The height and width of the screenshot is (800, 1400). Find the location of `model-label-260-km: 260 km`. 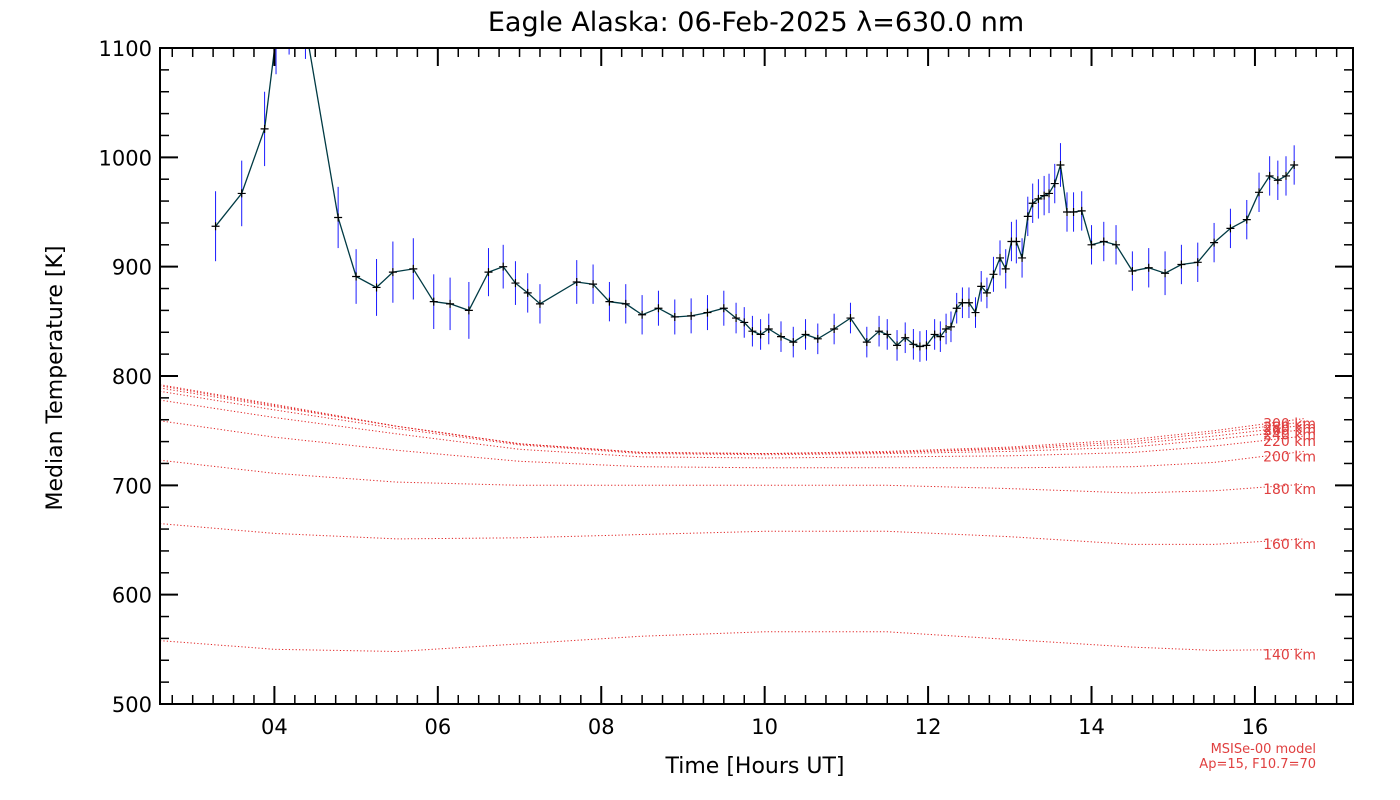

model-label-260-km: 260 km is located at coordinates (1289, 431).